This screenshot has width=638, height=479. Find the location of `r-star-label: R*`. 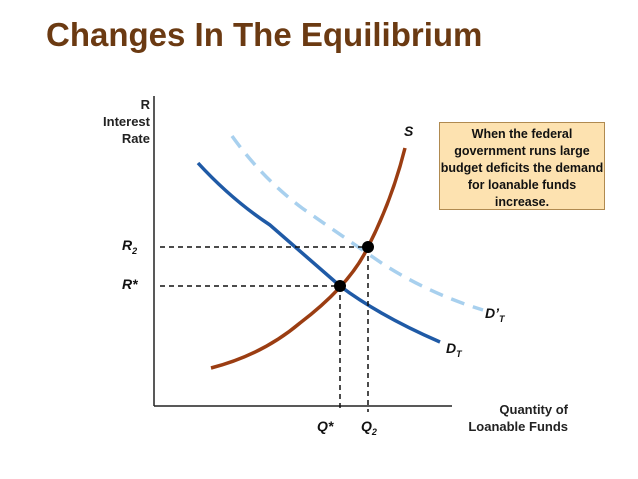

r-star-label: R* is located at coordinates (130, 284).